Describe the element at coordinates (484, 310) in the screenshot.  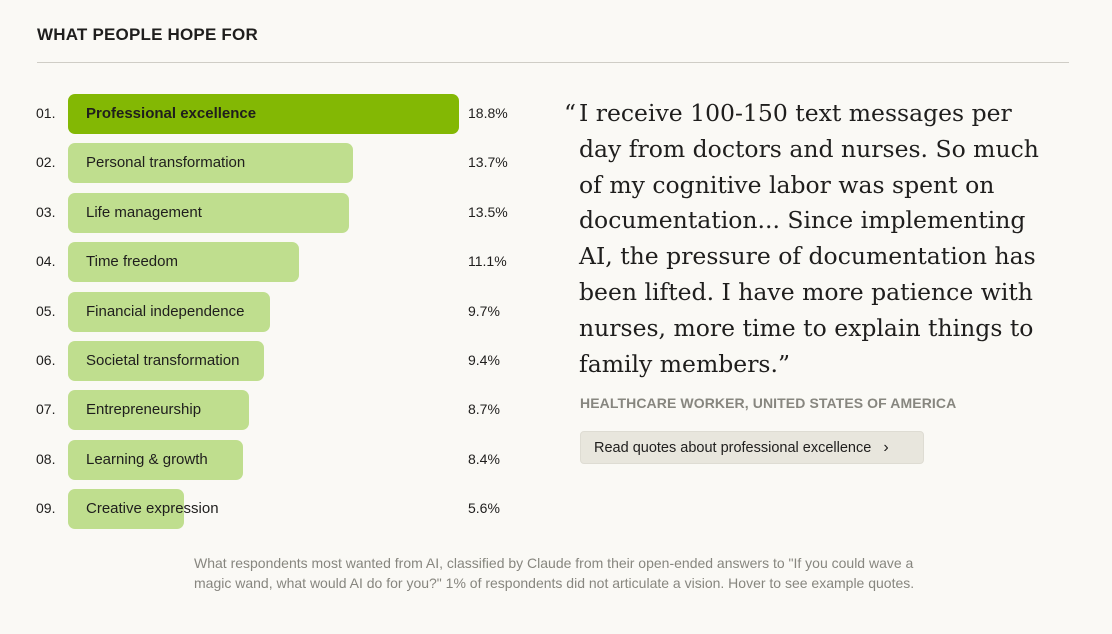
I see `bar-value-label: 9.7%` at that location.